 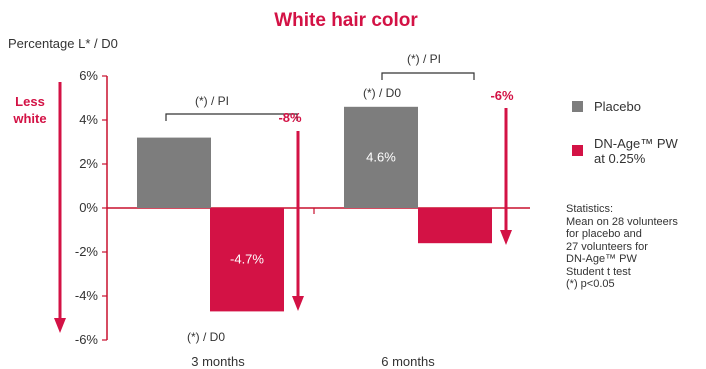 What do you see at coordinates (218, 361) in the screenshot?
I see `x-category-label: 3 months` at bounding box center [218, 361].